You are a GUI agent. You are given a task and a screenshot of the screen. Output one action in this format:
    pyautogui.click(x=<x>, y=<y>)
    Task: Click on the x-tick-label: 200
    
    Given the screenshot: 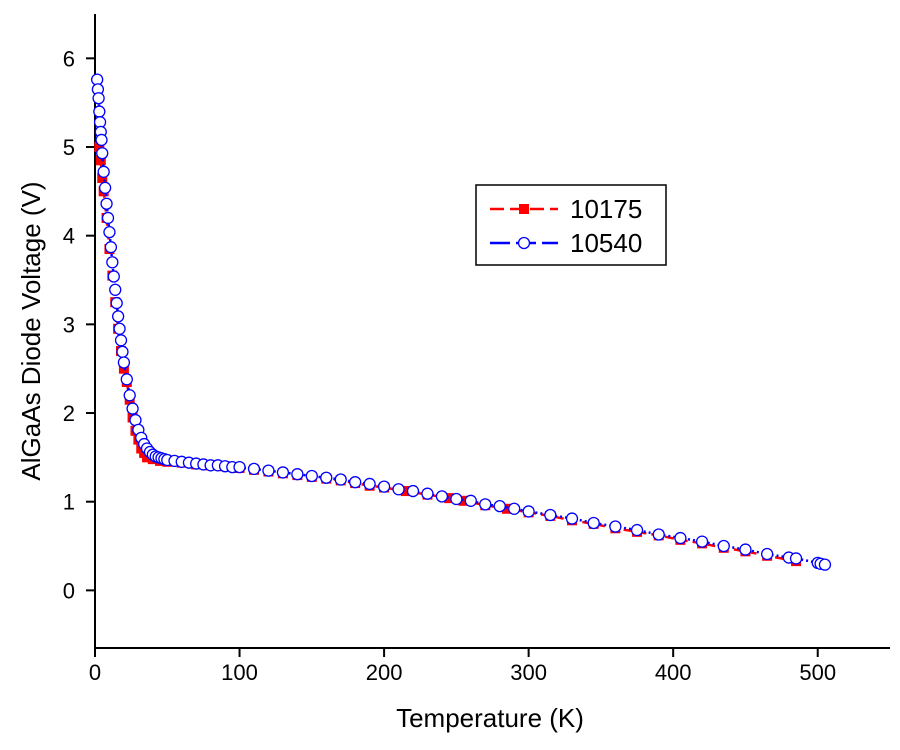 What is the action you would take?
    pyautogui.click(x=384, y=672)
    